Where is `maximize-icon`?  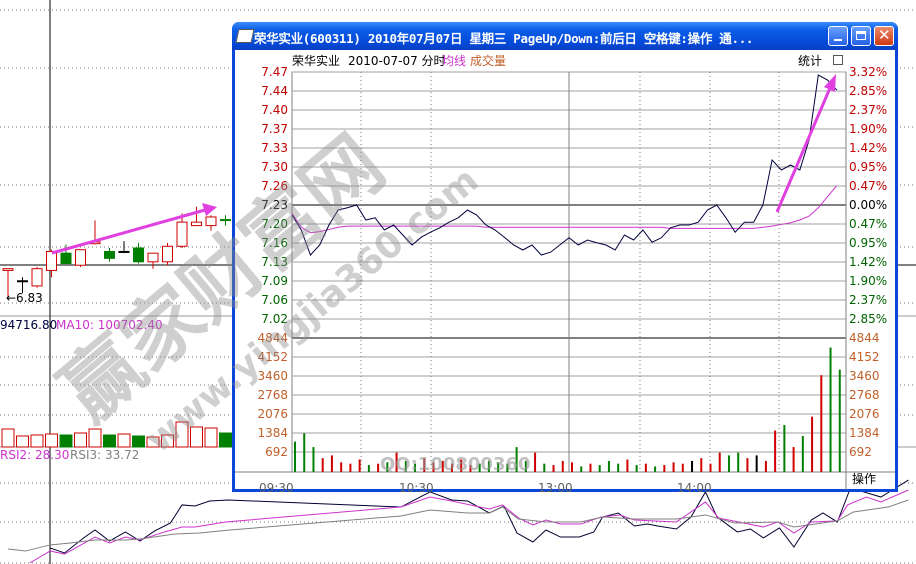 maximize-icon is located at coordinates (861, 35).